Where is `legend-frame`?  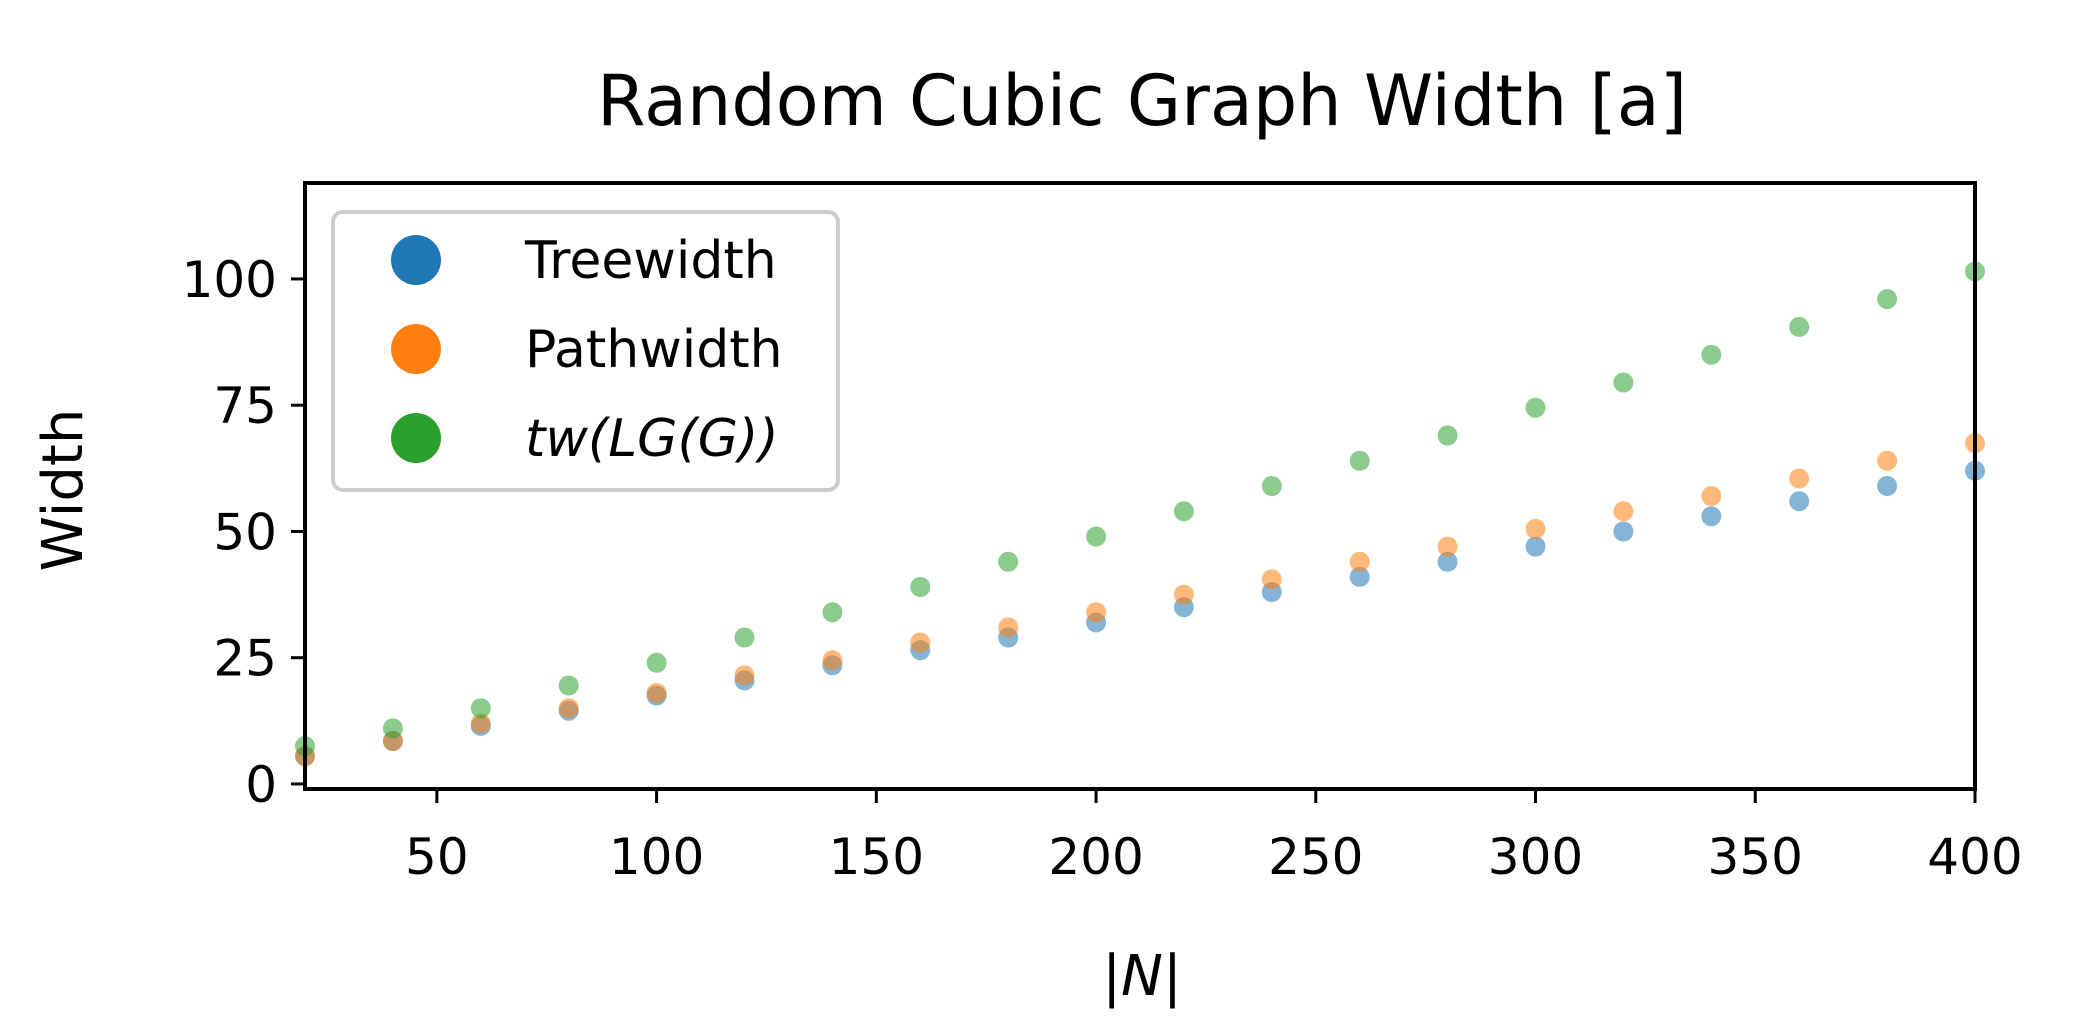 legend-frame is located at coordinates (585, 351).